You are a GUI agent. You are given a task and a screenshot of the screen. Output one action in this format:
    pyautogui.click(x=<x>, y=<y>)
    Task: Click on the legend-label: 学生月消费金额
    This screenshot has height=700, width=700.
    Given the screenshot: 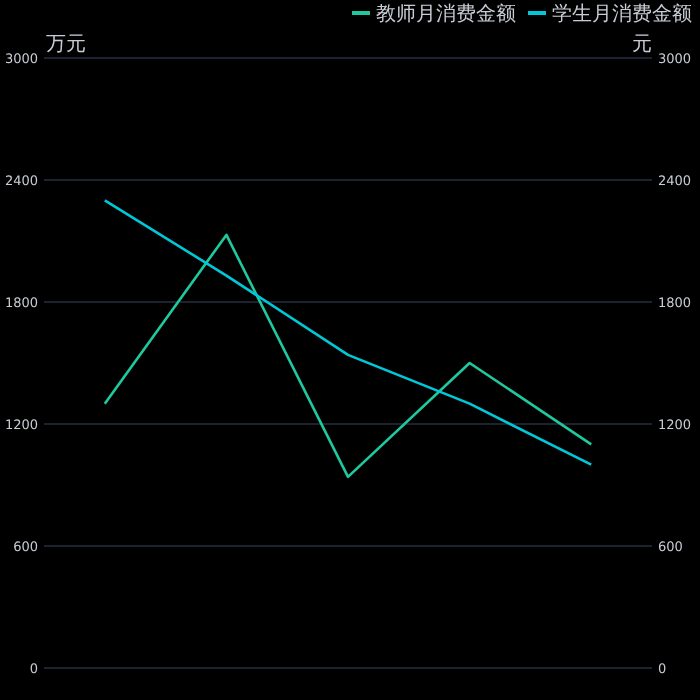 What is the action you would take?
    pyautogui.click(x=622, y=14)
    